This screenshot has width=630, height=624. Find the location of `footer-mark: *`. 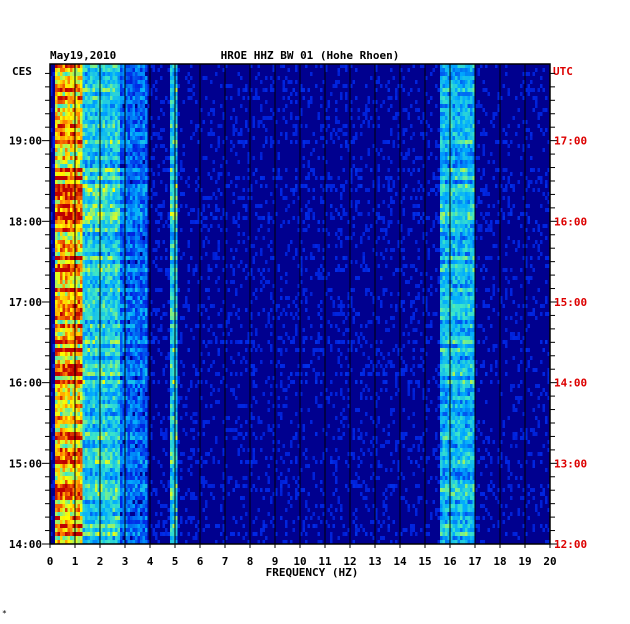

footer-mark: * is located at coordinates (4, 613).